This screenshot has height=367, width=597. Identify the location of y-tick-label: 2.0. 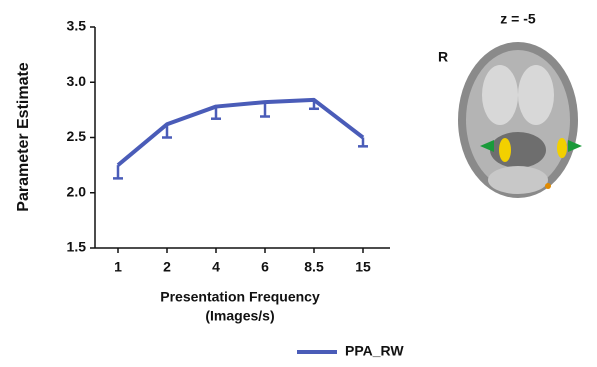
(77, 191).